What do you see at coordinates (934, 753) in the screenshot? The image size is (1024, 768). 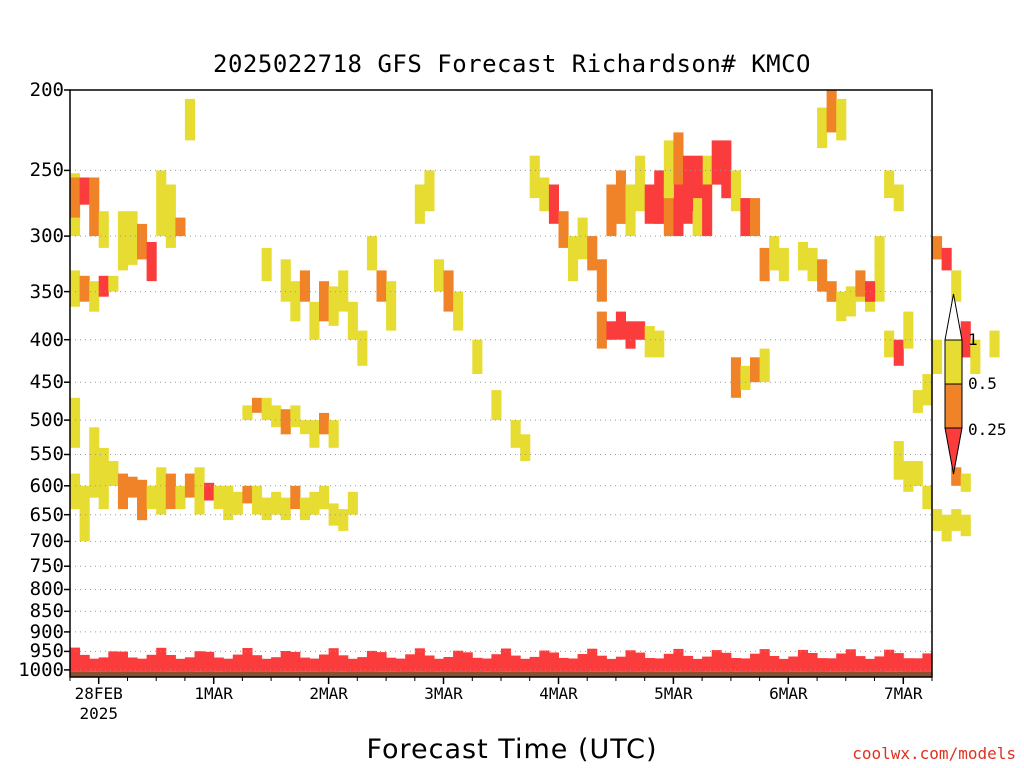 I see `credit-text: coolwx.com/models` at bounding box center [934, 753].